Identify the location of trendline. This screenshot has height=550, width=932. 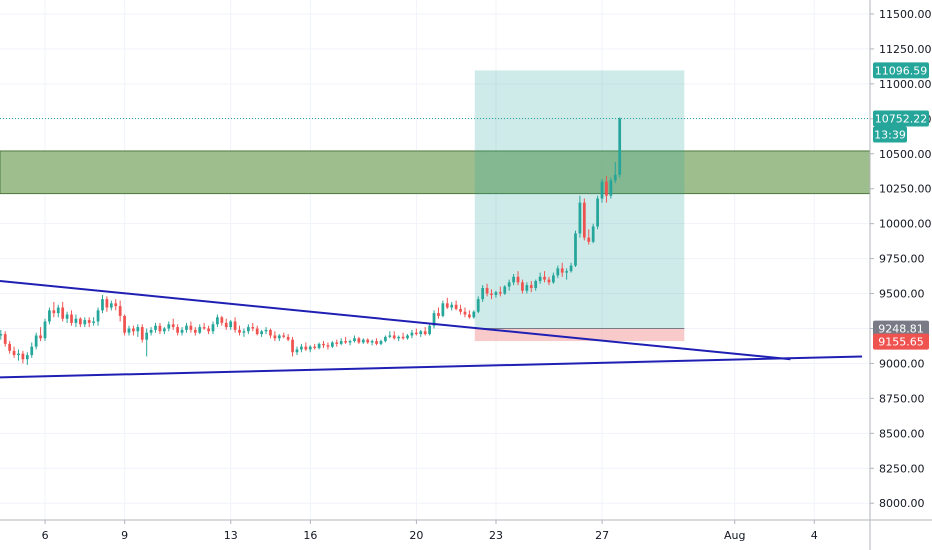
(395, 320).